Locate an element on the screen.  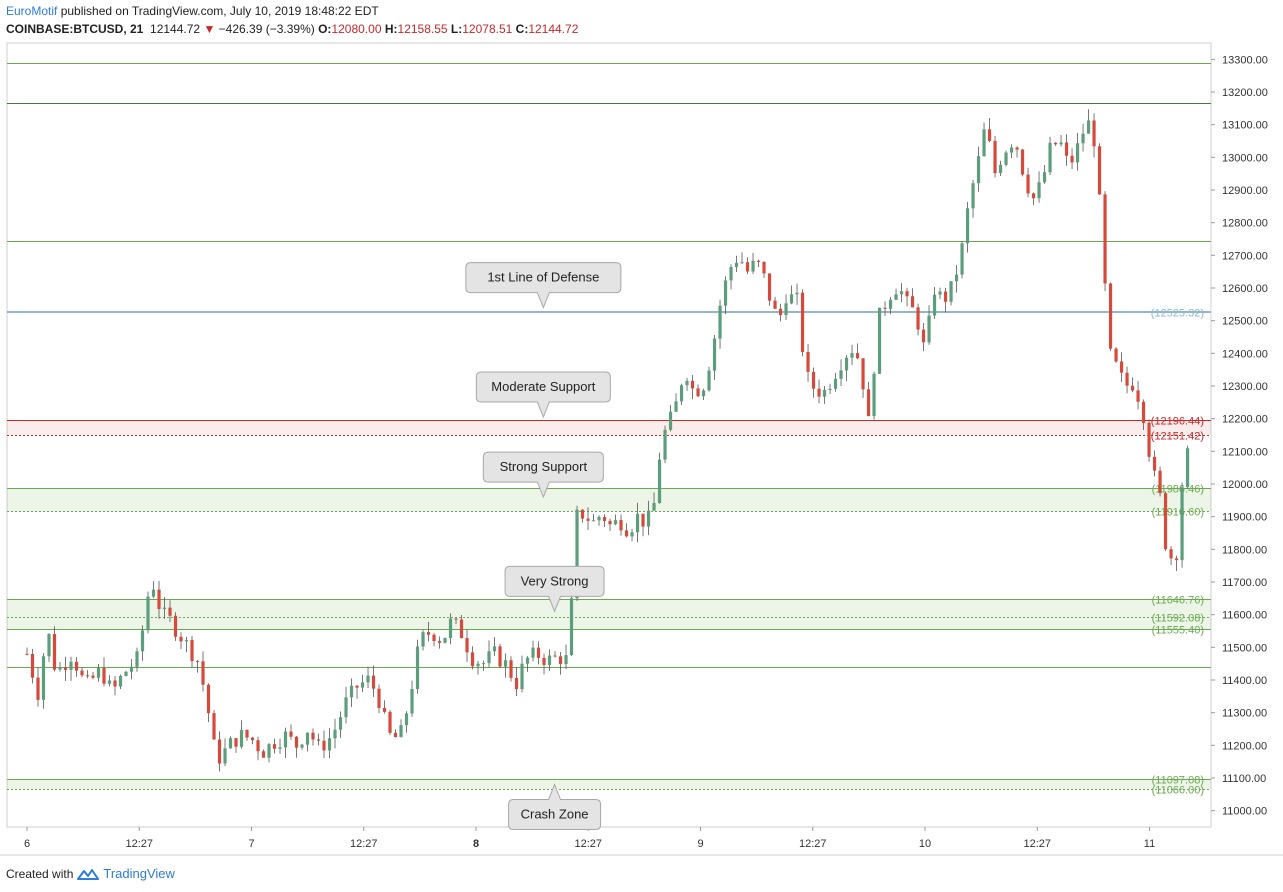
level-label: (11646.76) is located at coordinates (1178, 601).